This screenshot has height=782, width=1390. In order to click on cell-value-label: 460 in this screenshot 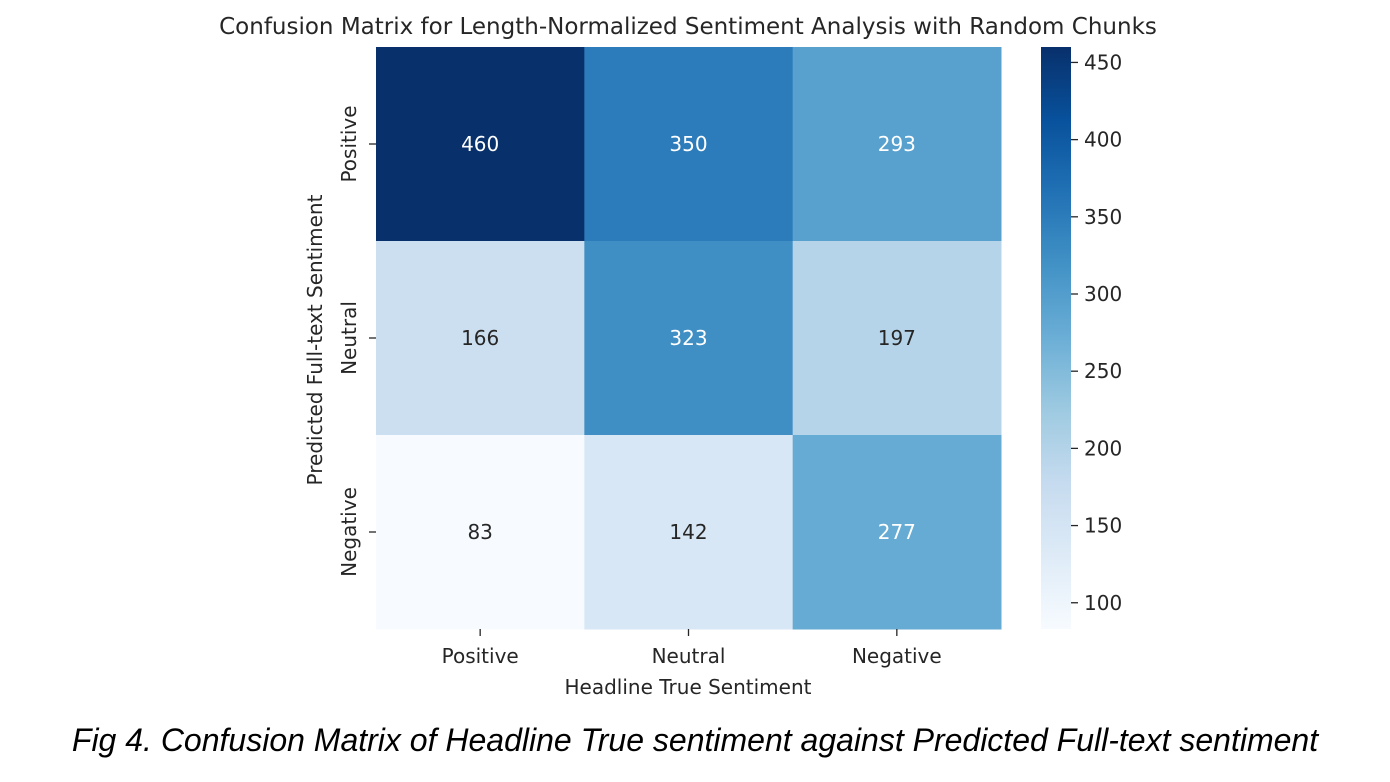, I will do `click(480, 144)`.